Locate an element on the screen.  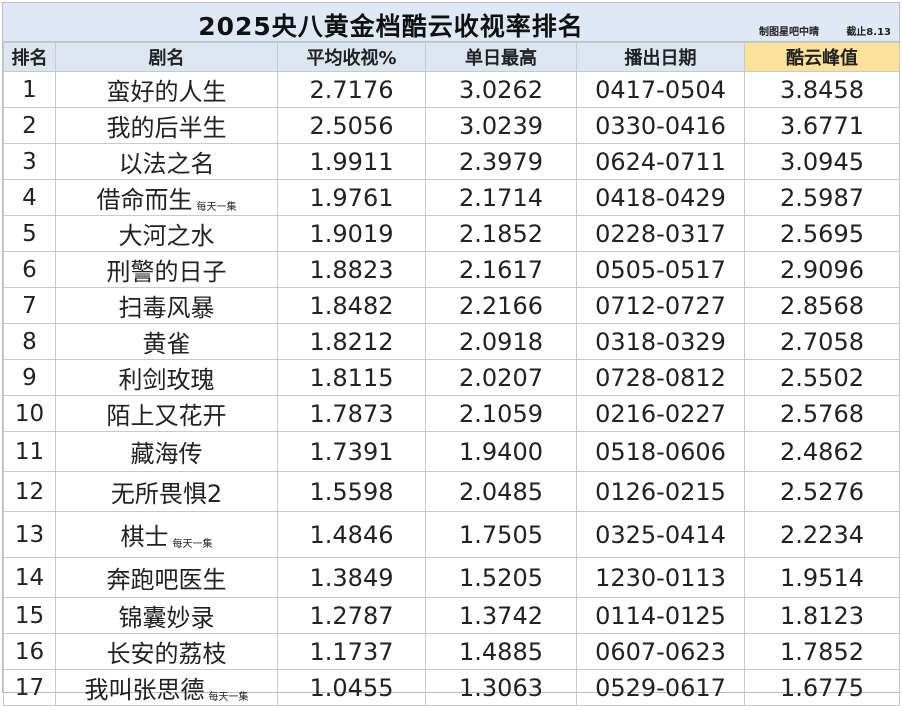
rank-cell: 6 is located at coordinates (29, 269).